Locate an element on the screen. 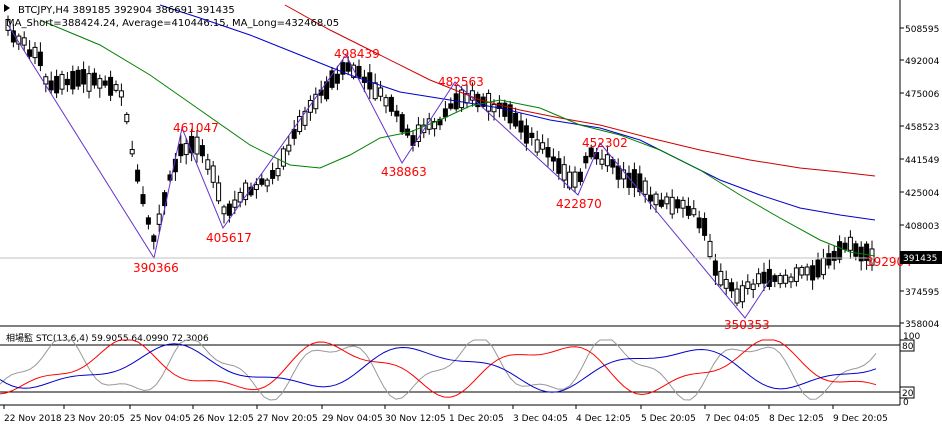 This screenshot has width=942, height=429. price-tick-label: 508595 is located at coordinates (922, 30).